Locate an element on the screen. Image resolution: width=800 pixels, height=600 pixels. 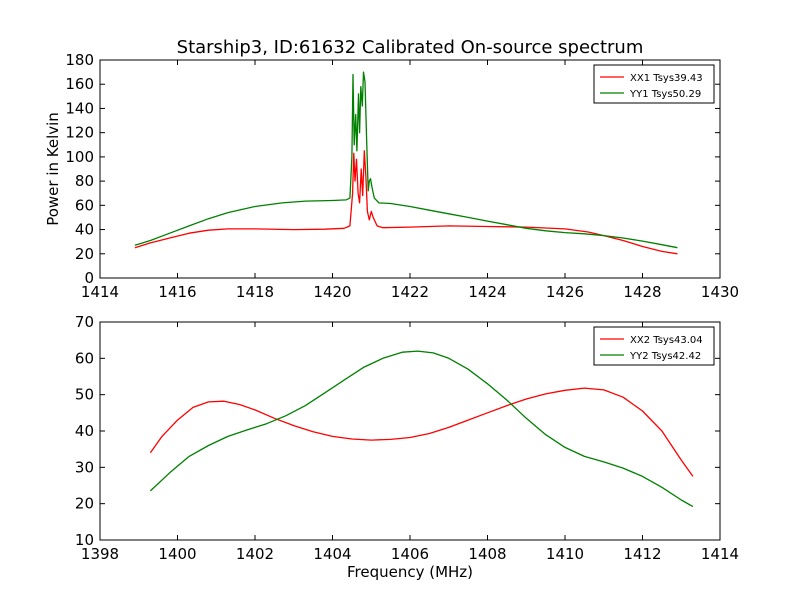
bottom-x-tick-label: 1412 is located at coordinates (642, 554).